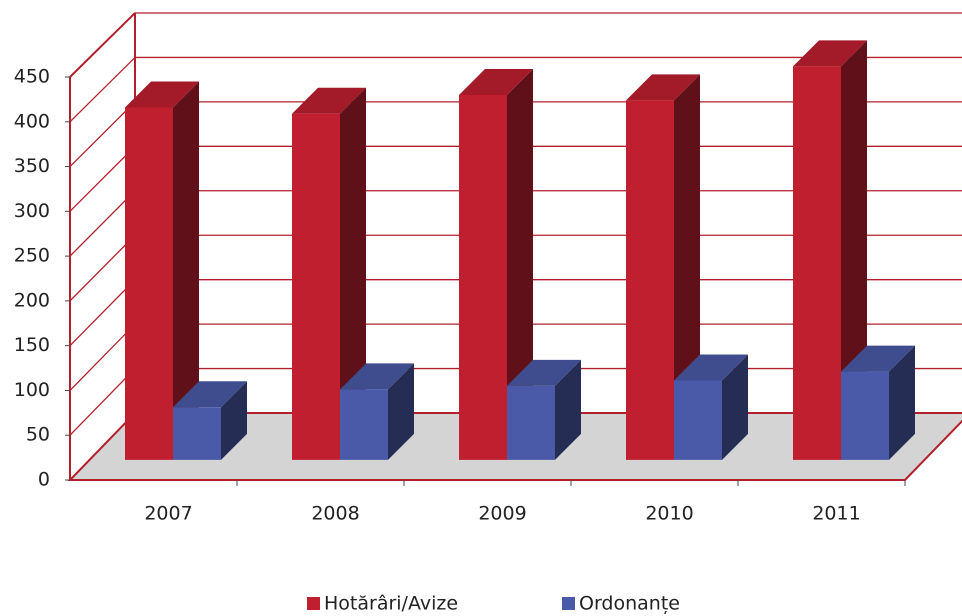  What do you see at coordinates (168, 514) in the screenshot?
I see `x-tick-label: 2007` at bounding box center [168, 514].